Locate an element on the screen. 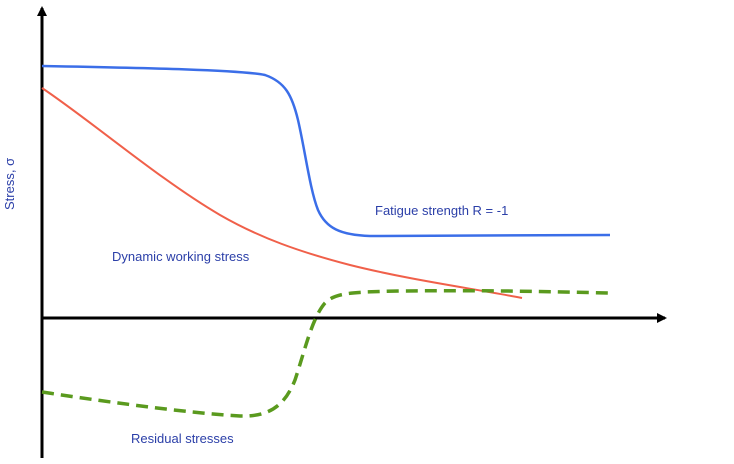 The height and width of the screenshot is (464, 734). residual-stresses-label: Residual stresses is located at coordinates (182, 438).